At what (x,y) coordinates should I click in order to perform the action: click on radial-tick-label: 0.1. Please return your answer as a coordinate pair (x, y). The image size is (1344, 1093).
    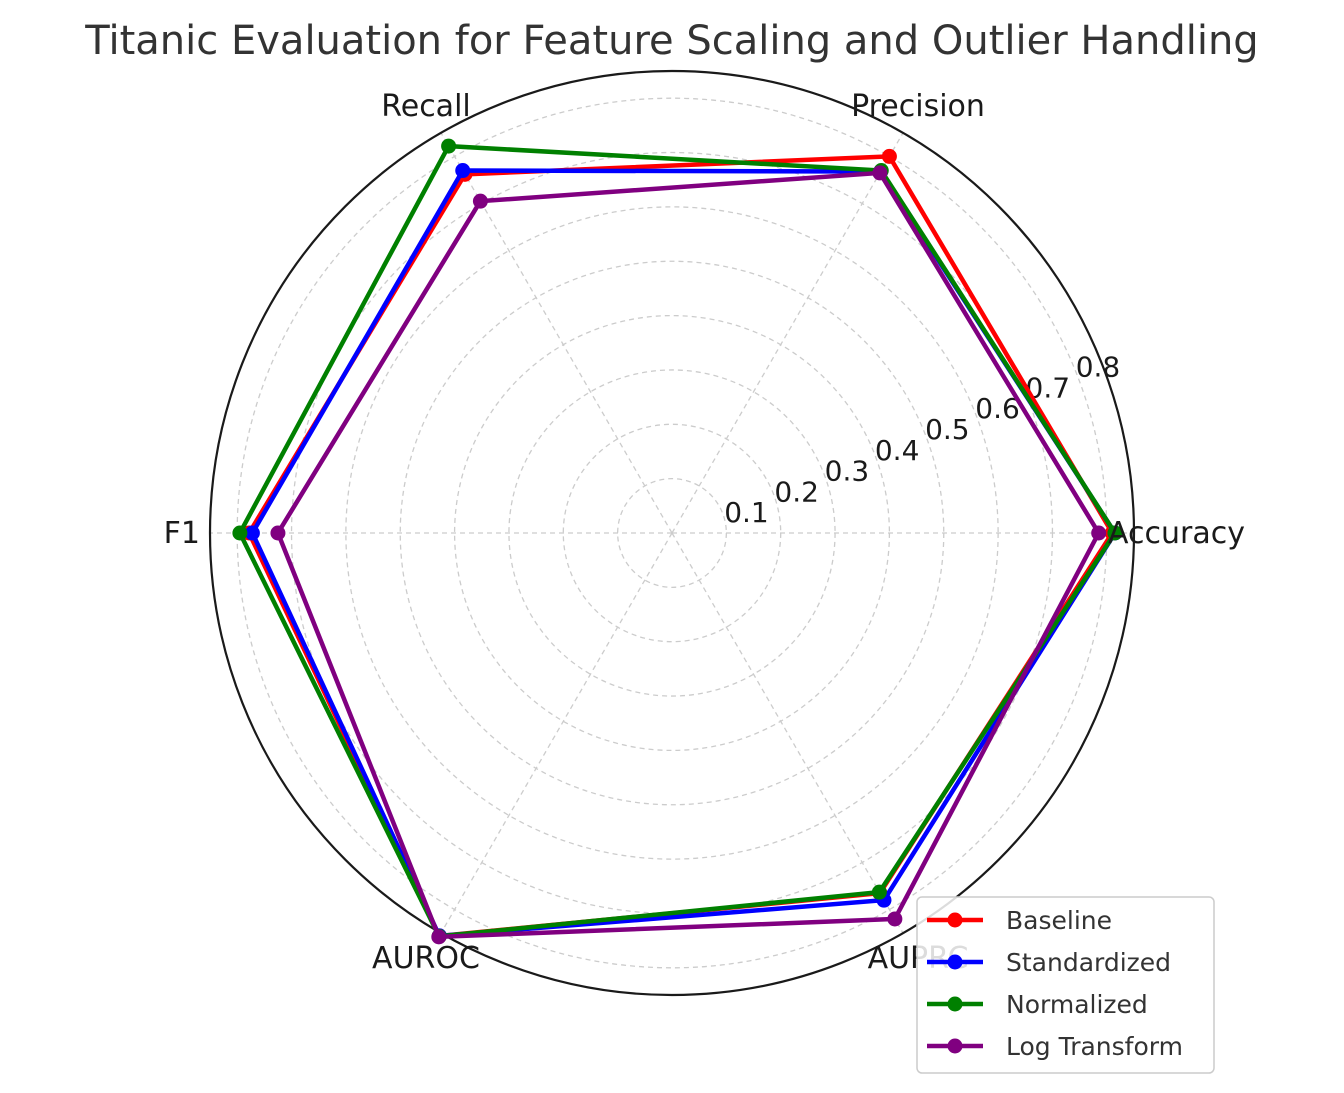
    Looking at the image, I should click on (746, 512).